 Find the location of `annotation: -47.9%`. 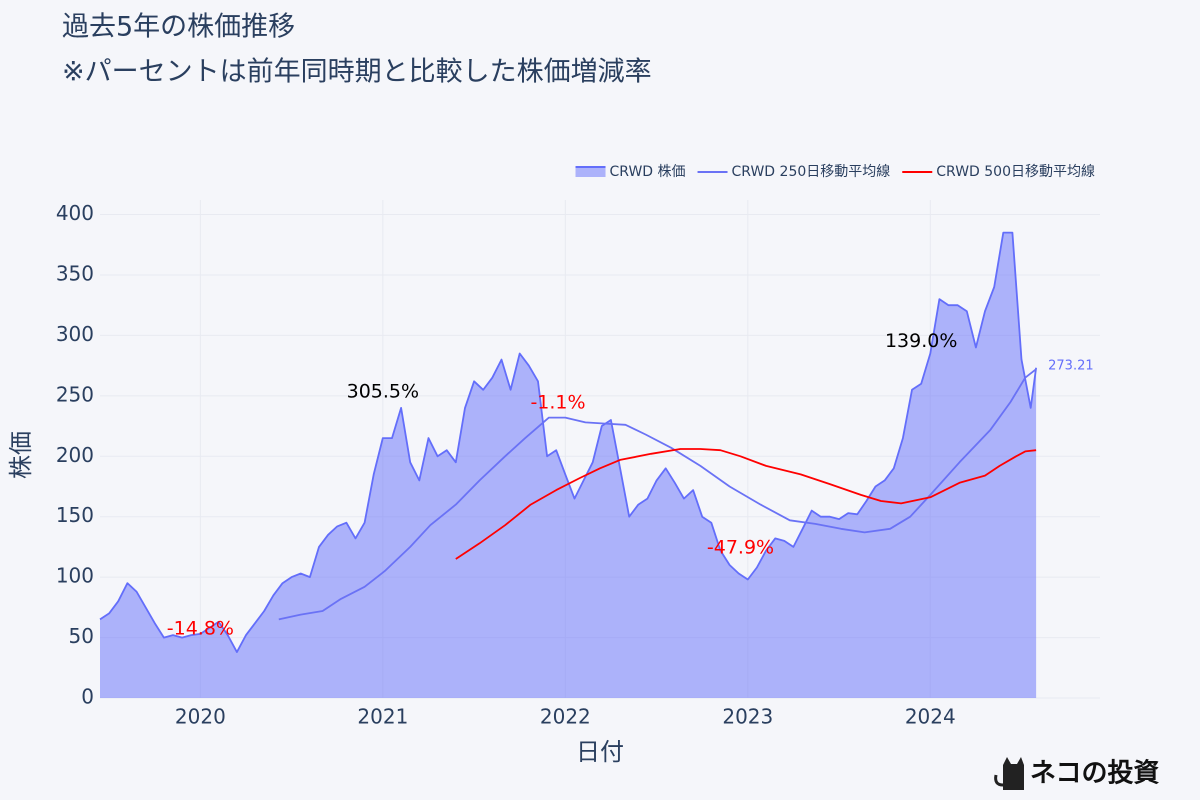

annotation: -47.9% is located at coordinates (740, 548).